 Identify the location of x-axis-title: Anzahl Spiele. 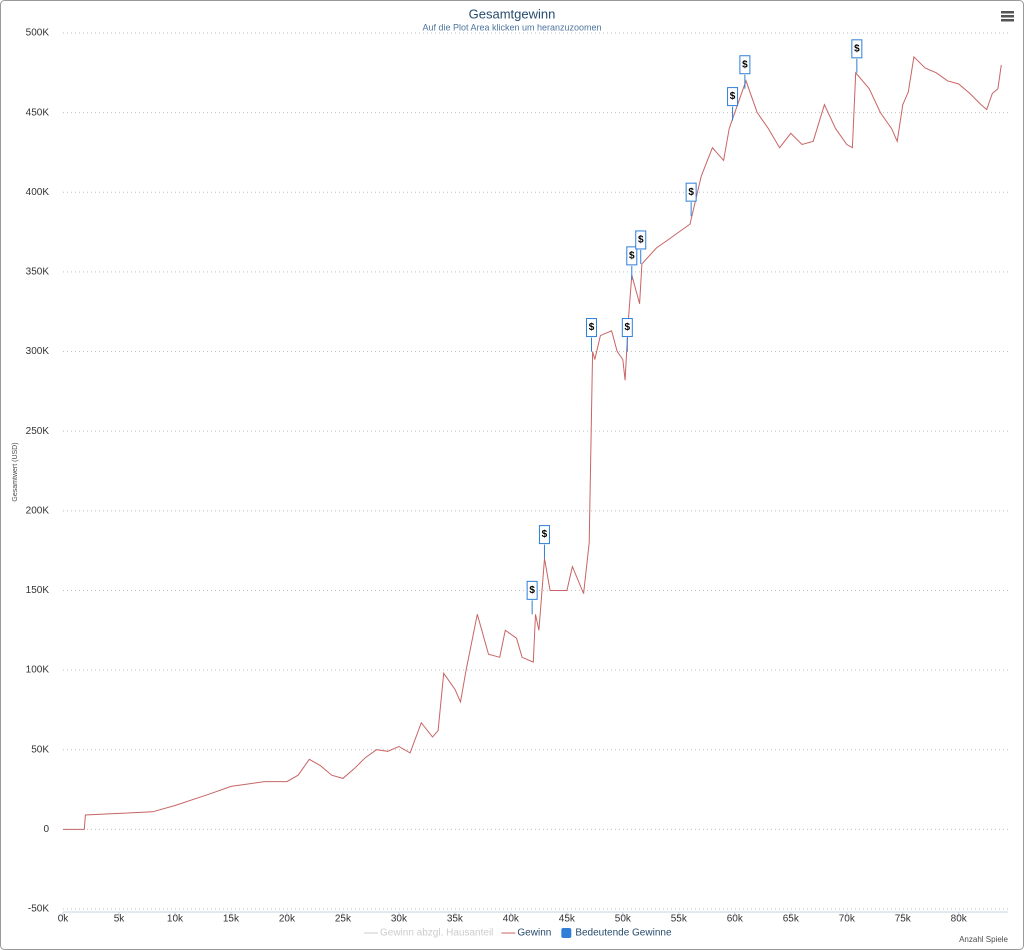
(983, 939).